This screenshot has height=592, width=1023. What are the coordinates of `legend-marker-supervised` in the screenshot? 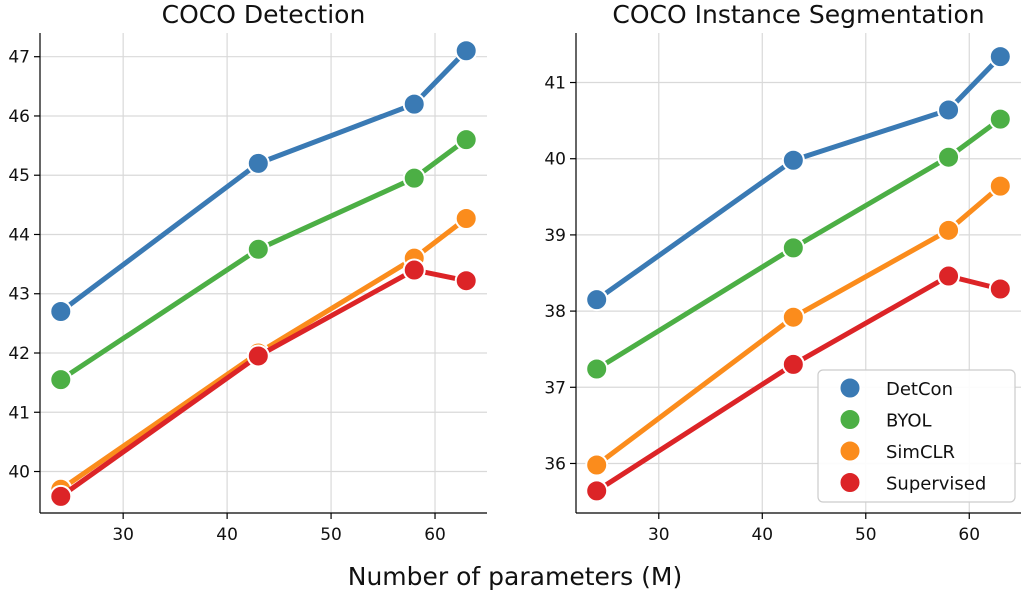 It's located at (850, 482).